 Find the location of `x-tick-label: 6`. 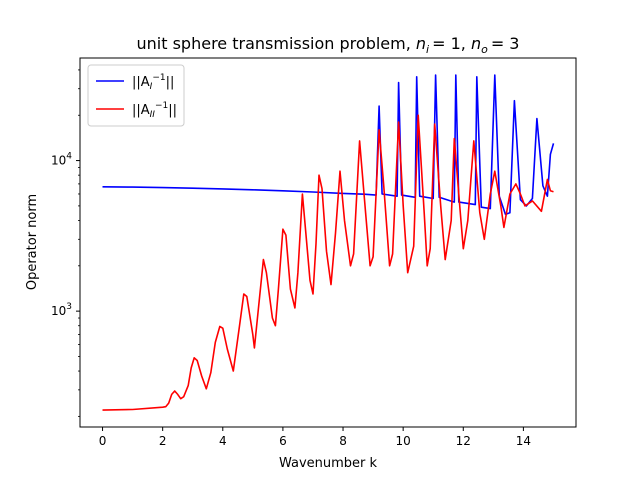

x-tick-label: 6 is located at coordinates (283, 441).